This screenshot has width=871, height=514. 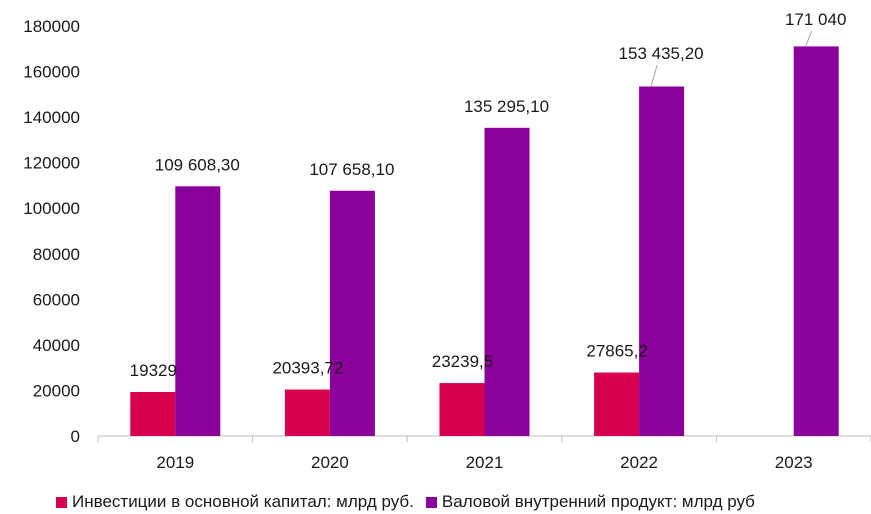 What do you see at coordinates (639, 462) in the screenshot?
I see `x-tick-label: 2022` at bounding box center [639, 462].